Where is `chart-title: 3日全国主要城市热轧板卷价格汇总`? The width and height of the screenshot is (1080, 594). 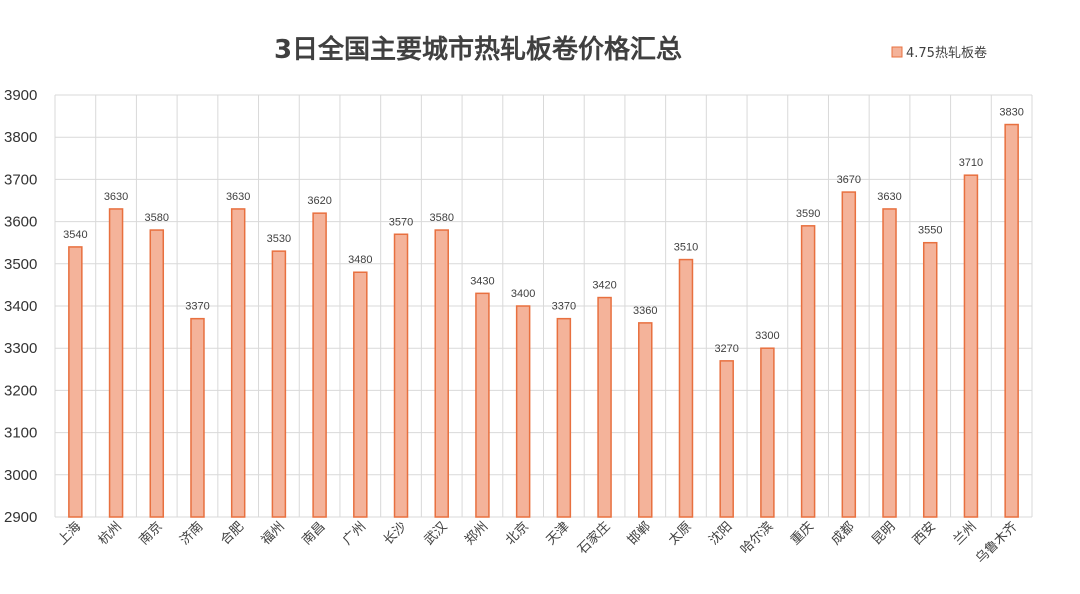 chart-title: 3日全国主要城市热轧板卷价格汇总 is located at coordinates (478, 49).